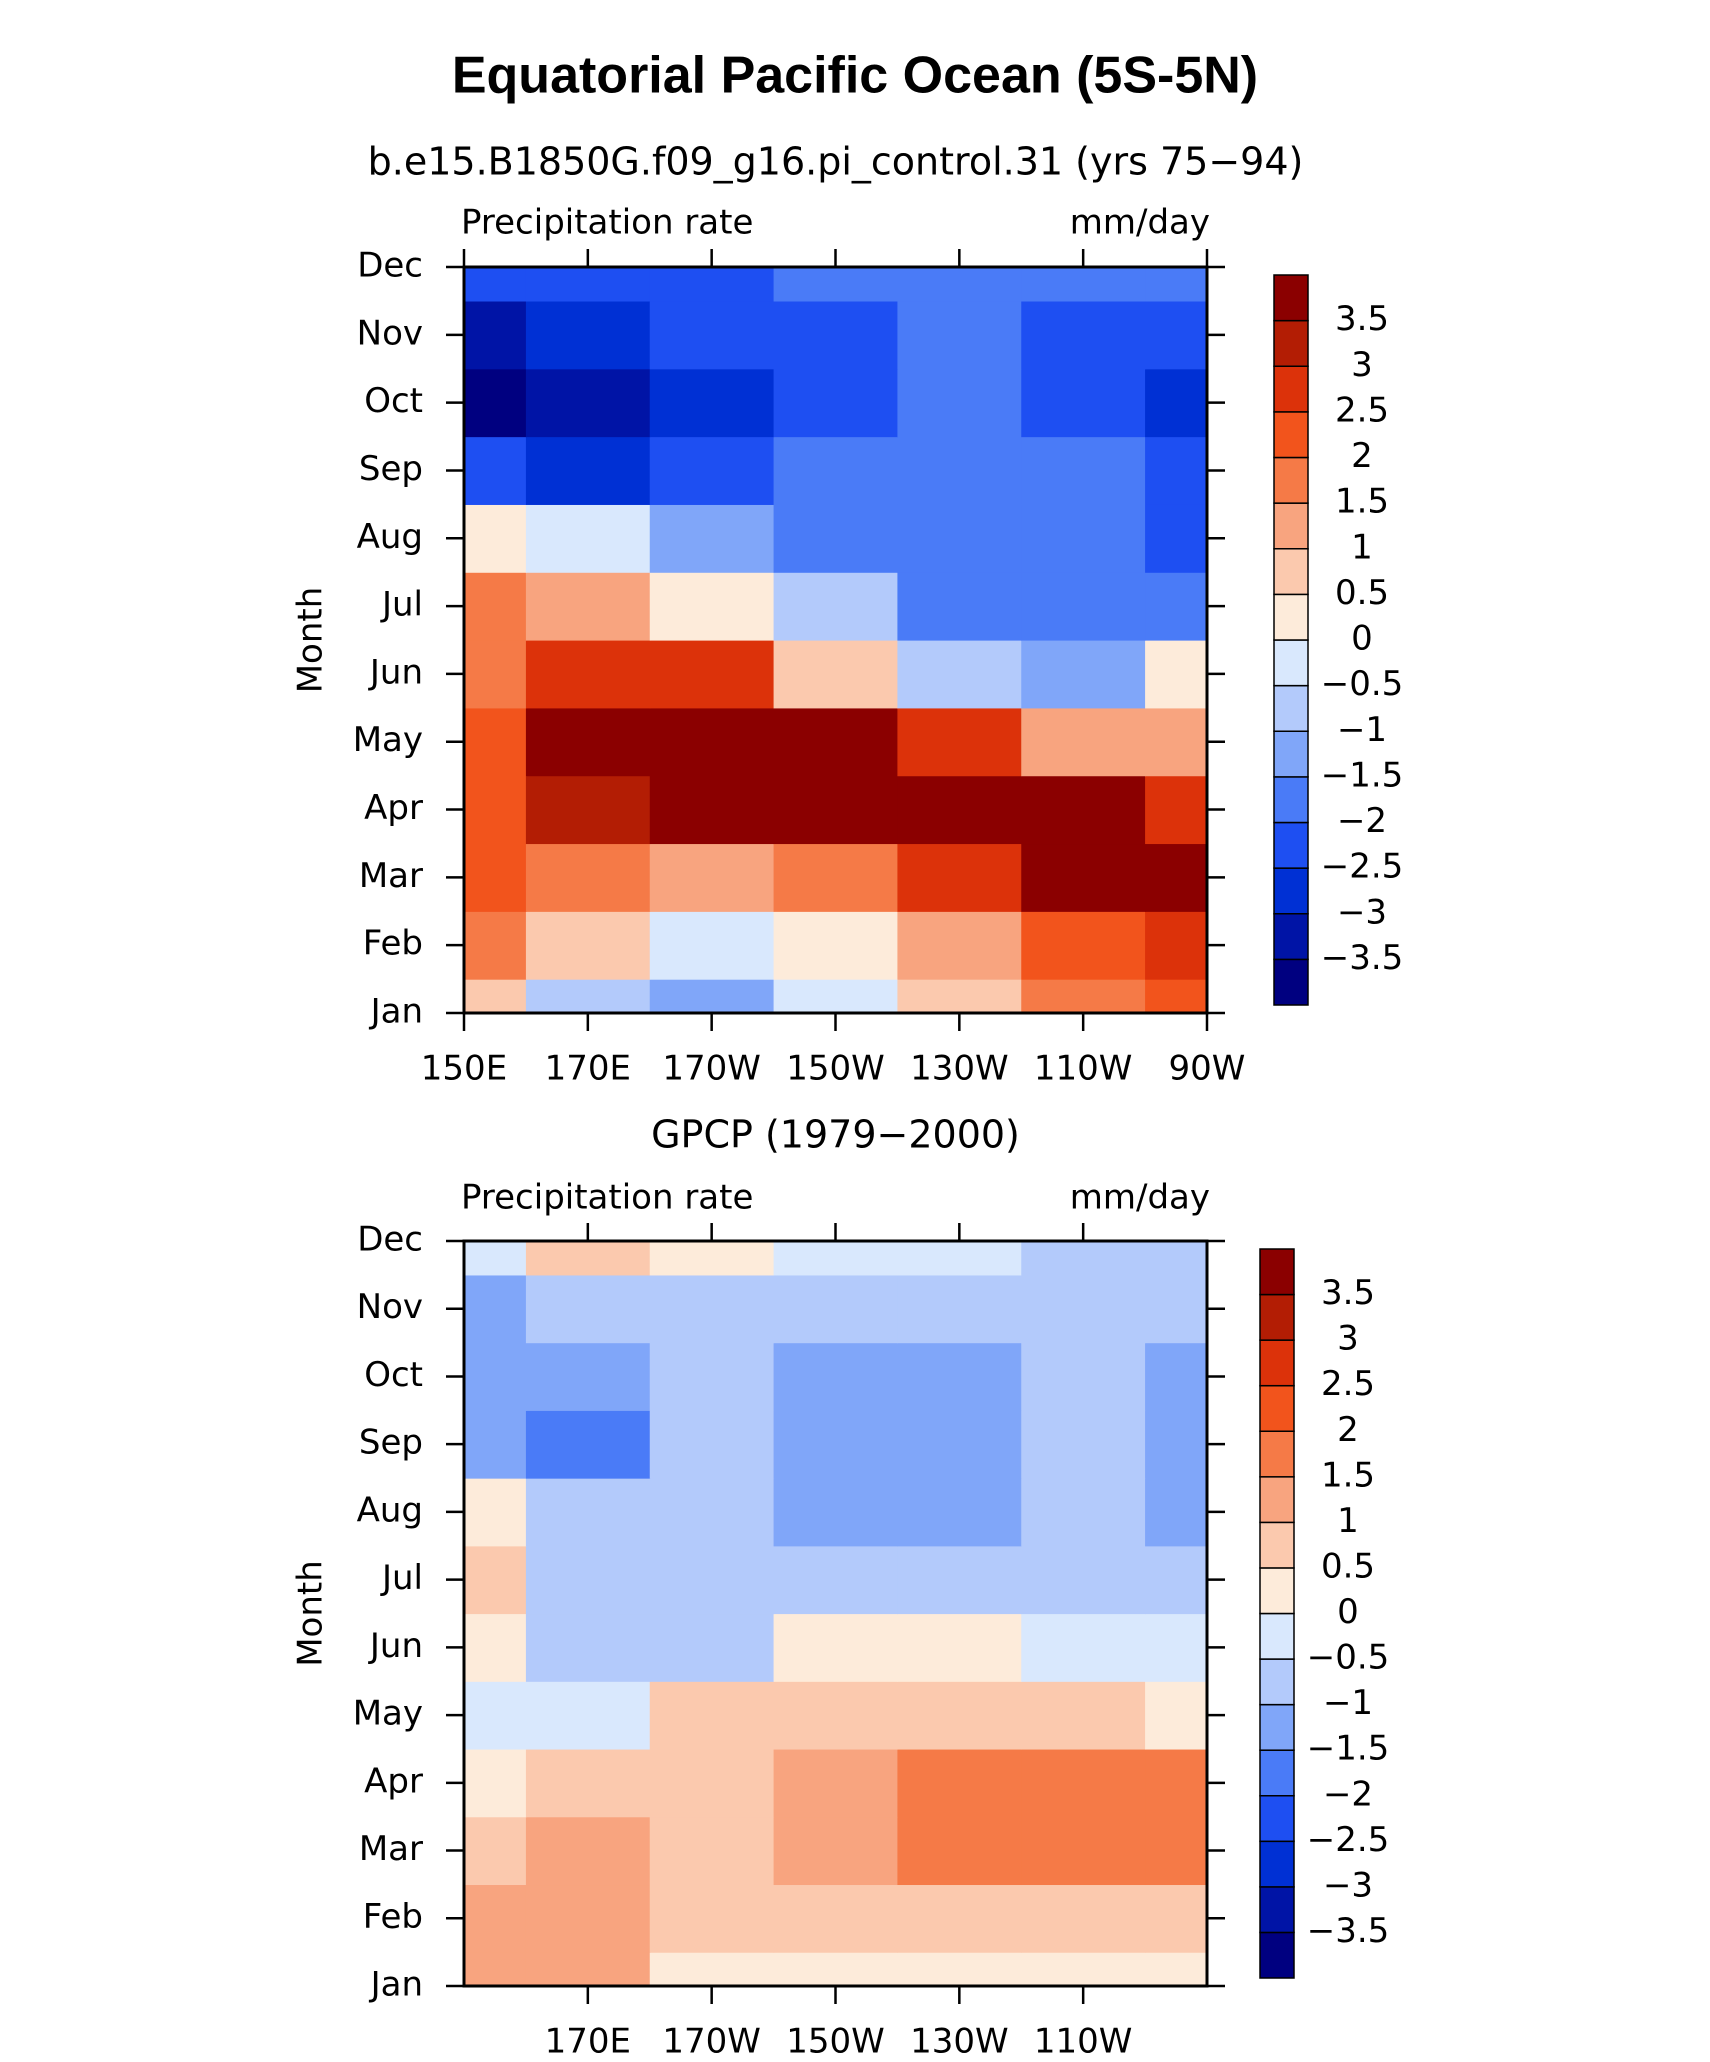 This screenshot has height=2062, width=1710. I want to click on y-tick-label: Apr, so click(393, 1781).